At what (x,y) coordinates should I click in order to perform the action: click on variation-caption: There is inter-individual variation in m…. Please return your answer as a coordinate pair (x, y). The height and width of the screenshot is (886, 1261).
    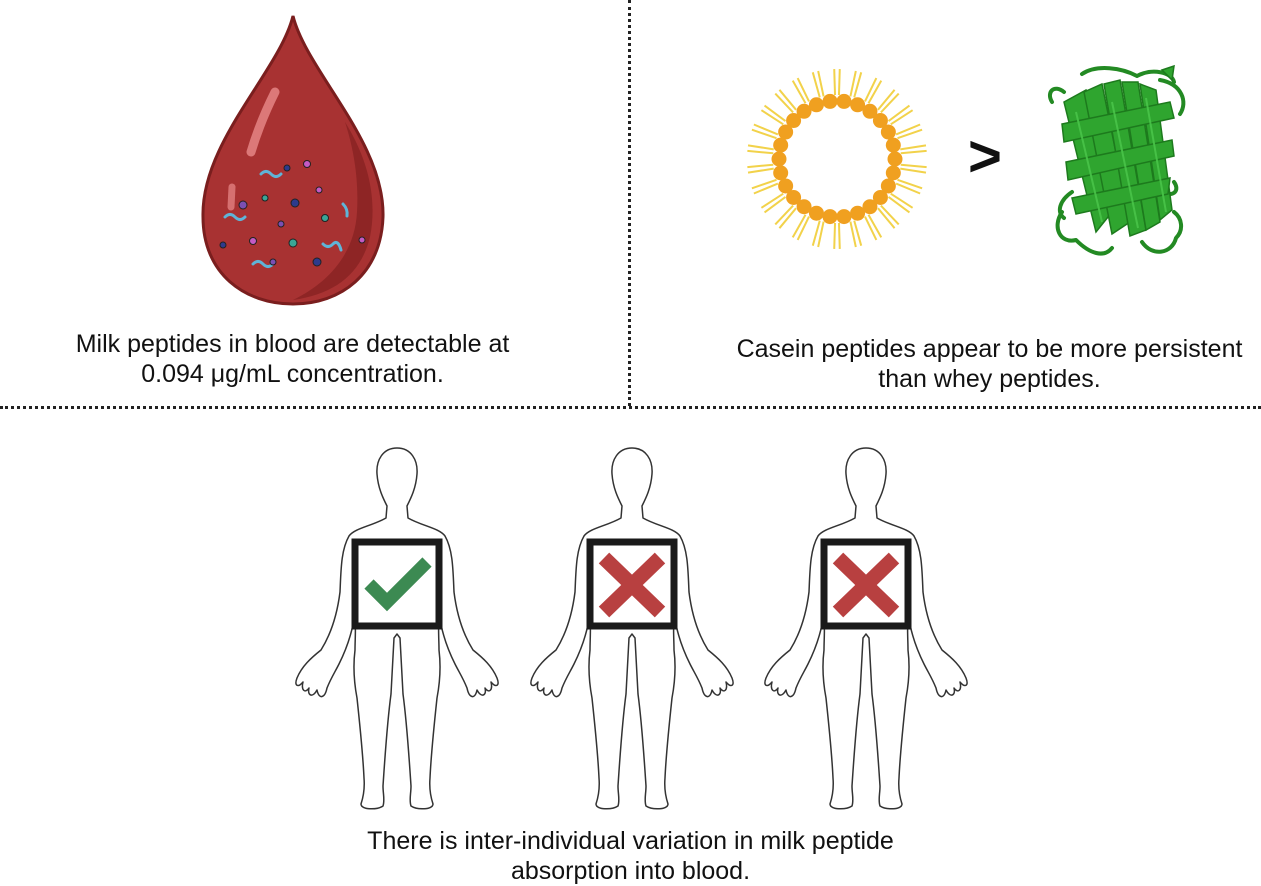
    Looking at the image, I should click on (630, 856).